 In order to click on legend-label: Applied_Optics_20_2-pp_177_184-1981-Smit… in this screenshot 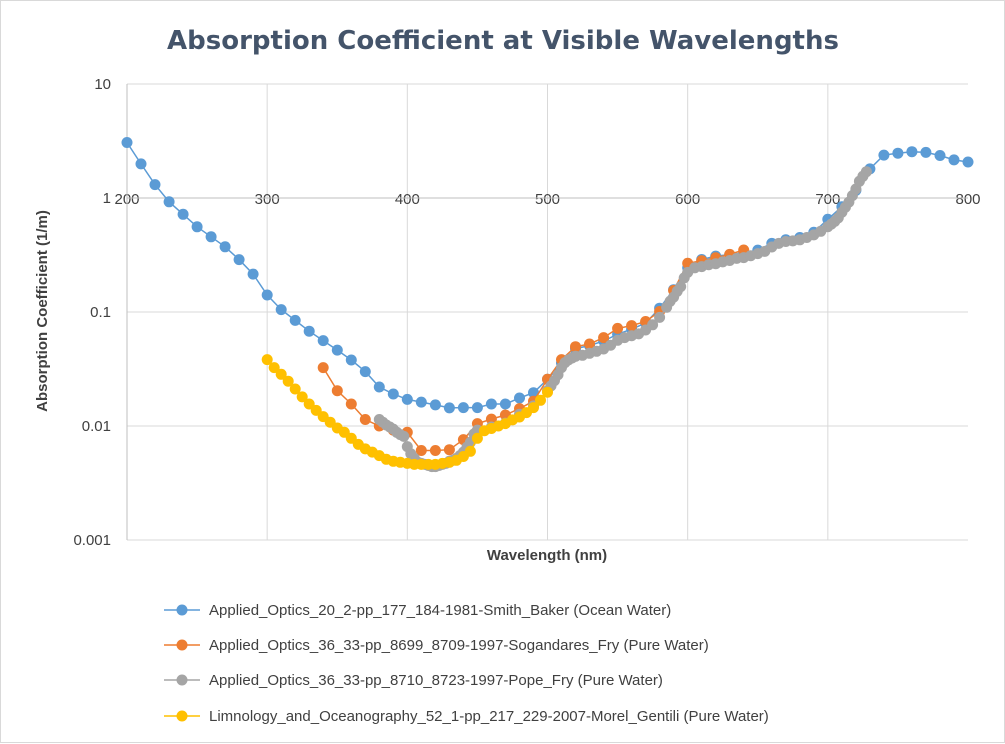, I will do `click(440, 610)`.